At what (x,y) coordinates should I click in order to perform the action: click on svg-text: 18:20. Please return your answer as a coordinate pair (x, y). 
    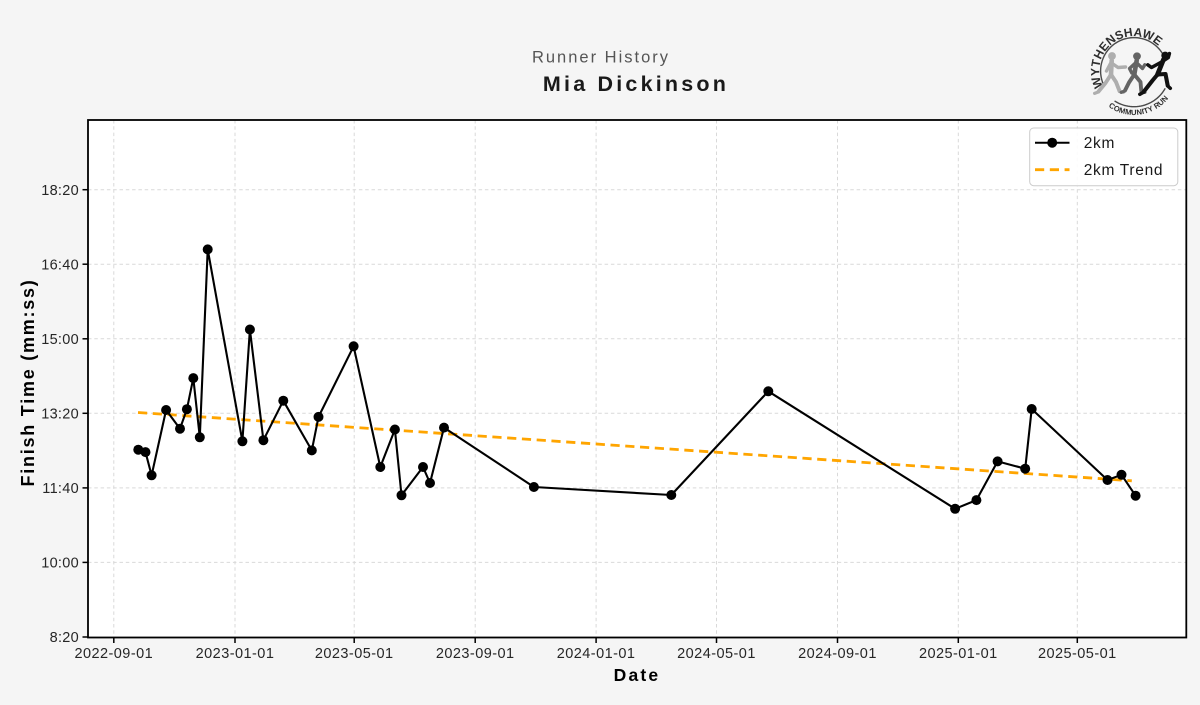
    Looking at the image, I should click on (60, 191).